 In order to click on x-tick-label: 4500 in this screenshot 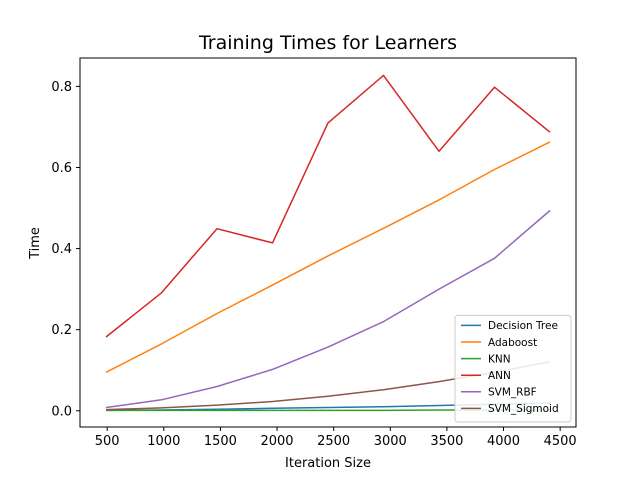, I will do `click(560, 441)`.